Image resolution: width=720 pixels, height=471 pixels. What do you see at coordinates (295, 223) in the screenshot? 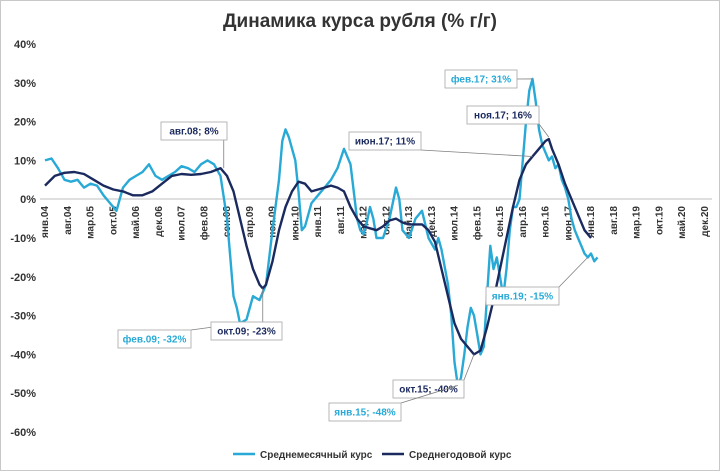
I see `x-tick-label: июн.10` at bounding box center [295, 223].